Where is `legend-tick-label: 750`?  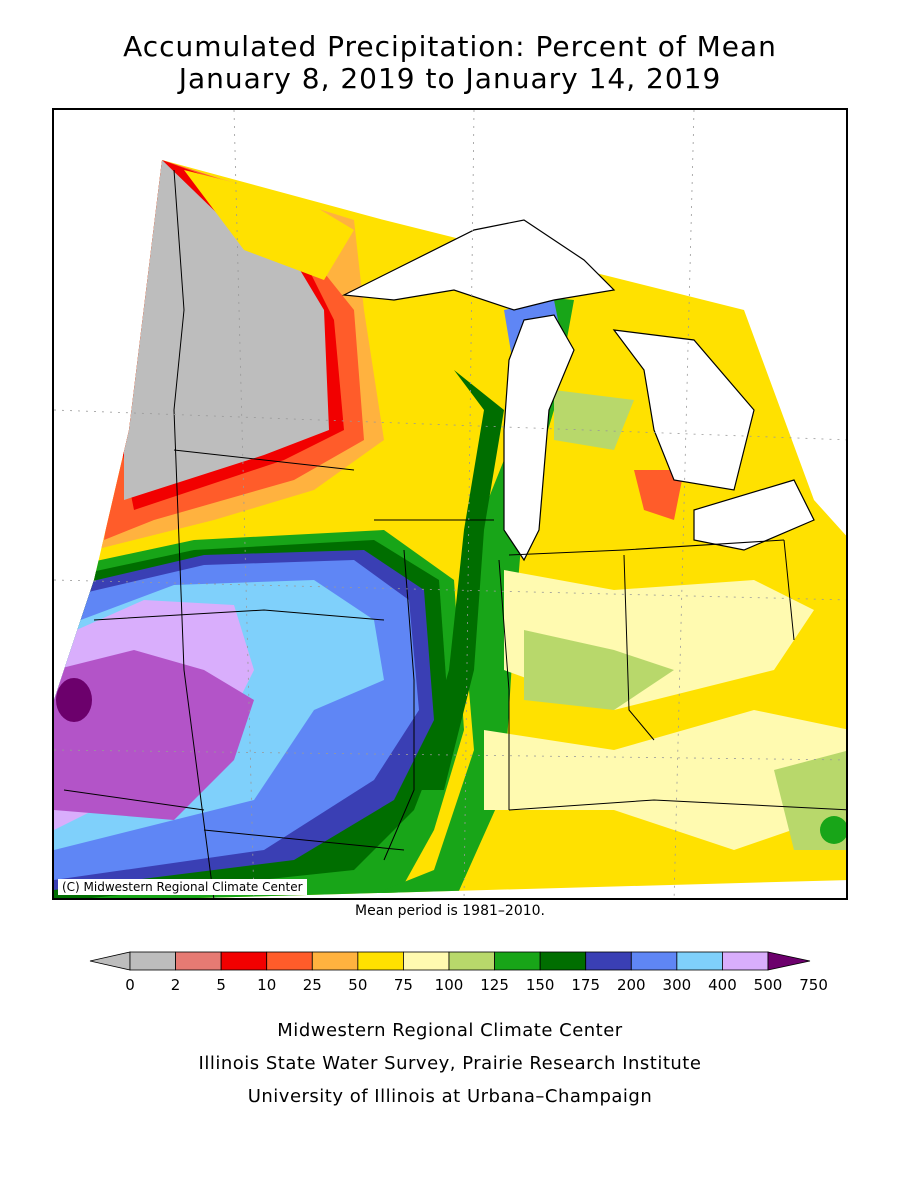 legend-tick-label: 750 is located at coordinates (813, 985).